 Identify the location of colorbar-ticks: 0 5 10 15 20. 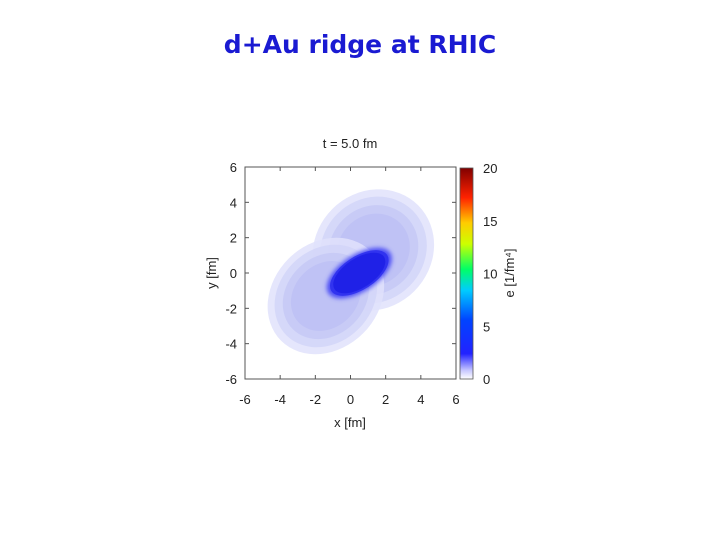
(490, 274).